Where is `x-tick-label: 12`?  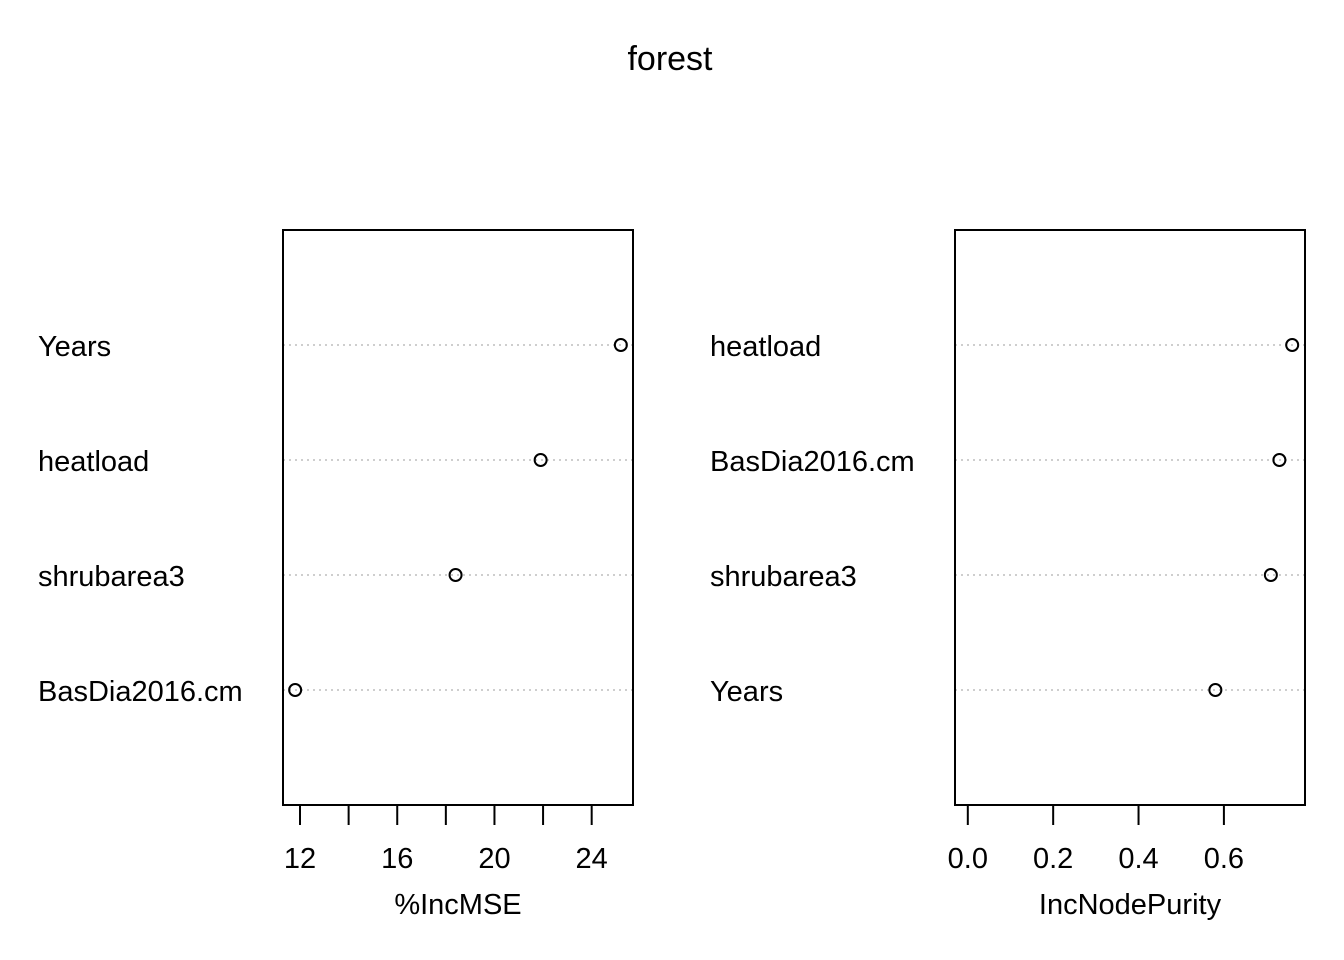 x-tick-label: 12 is located at coordinates (300, 859).